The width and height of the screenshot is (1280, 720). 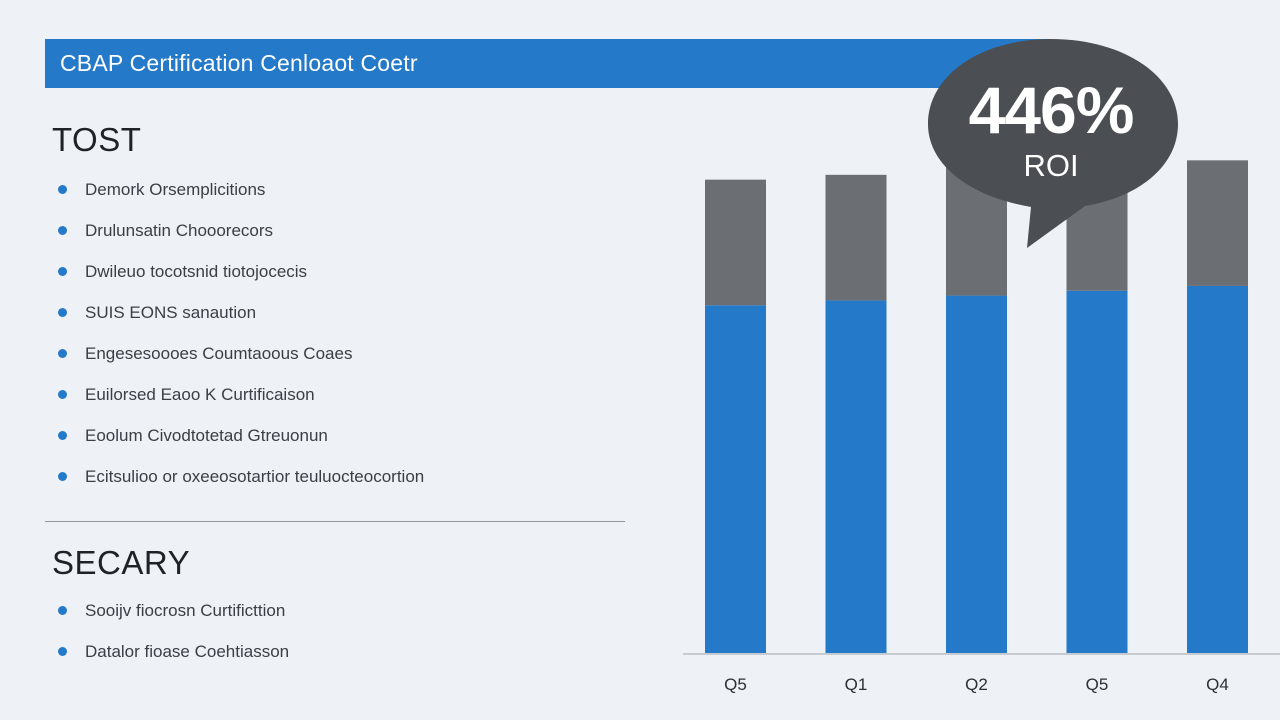 What do you see at coordinates (856, 684) in the screenshot?
I see `x-tick-label: Q1` at bounding box center [856, 684].